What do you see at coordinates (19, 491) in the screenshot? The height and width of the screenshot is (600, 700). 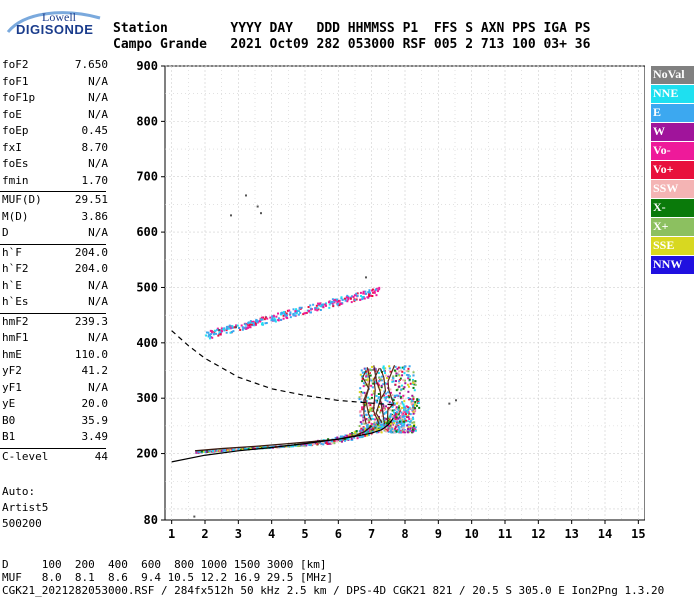 I see `auto-label: Auto:` at bounding box center [19, 491].